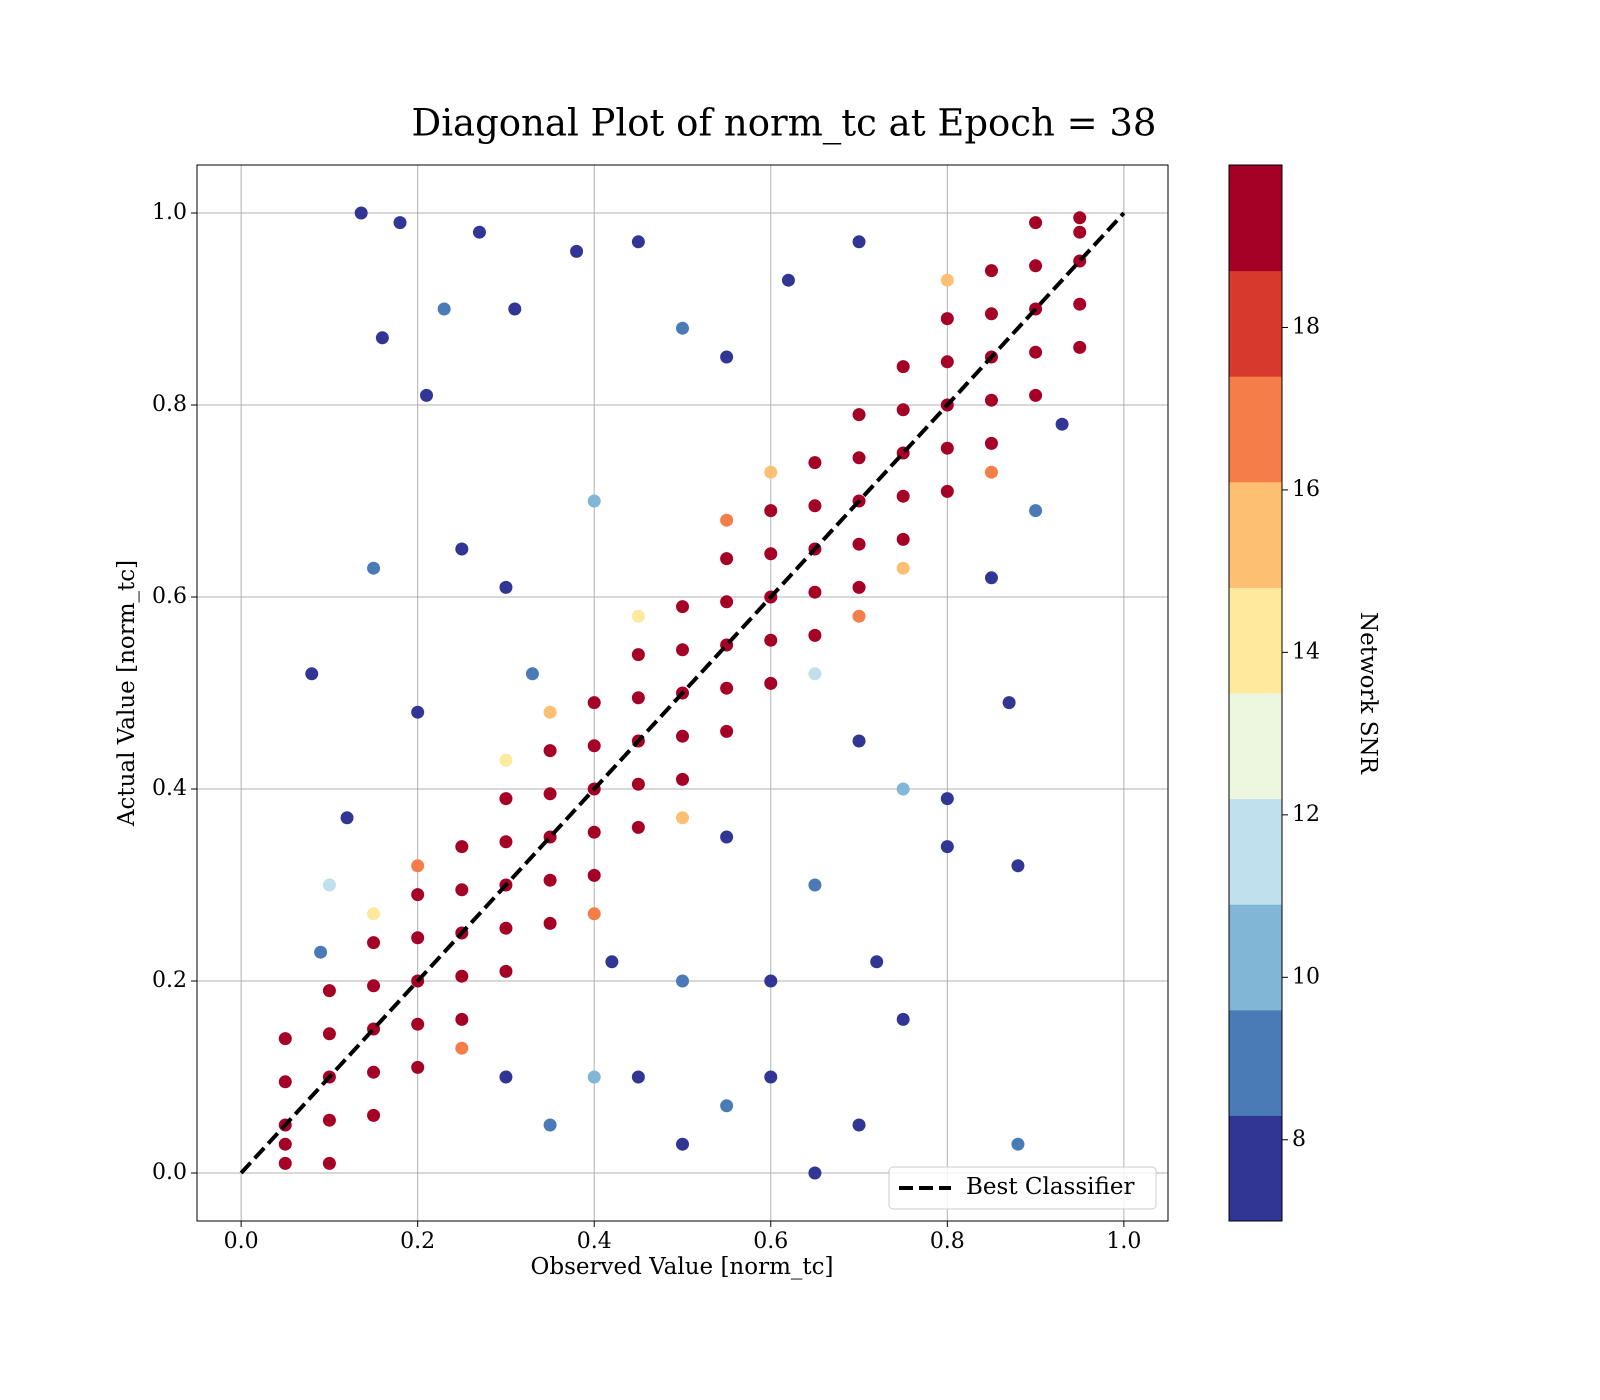 This screenshot has width=1600, height=1400. I want to click on x-axis-label: Observed Value [norm_tc], so click(682, 1267).